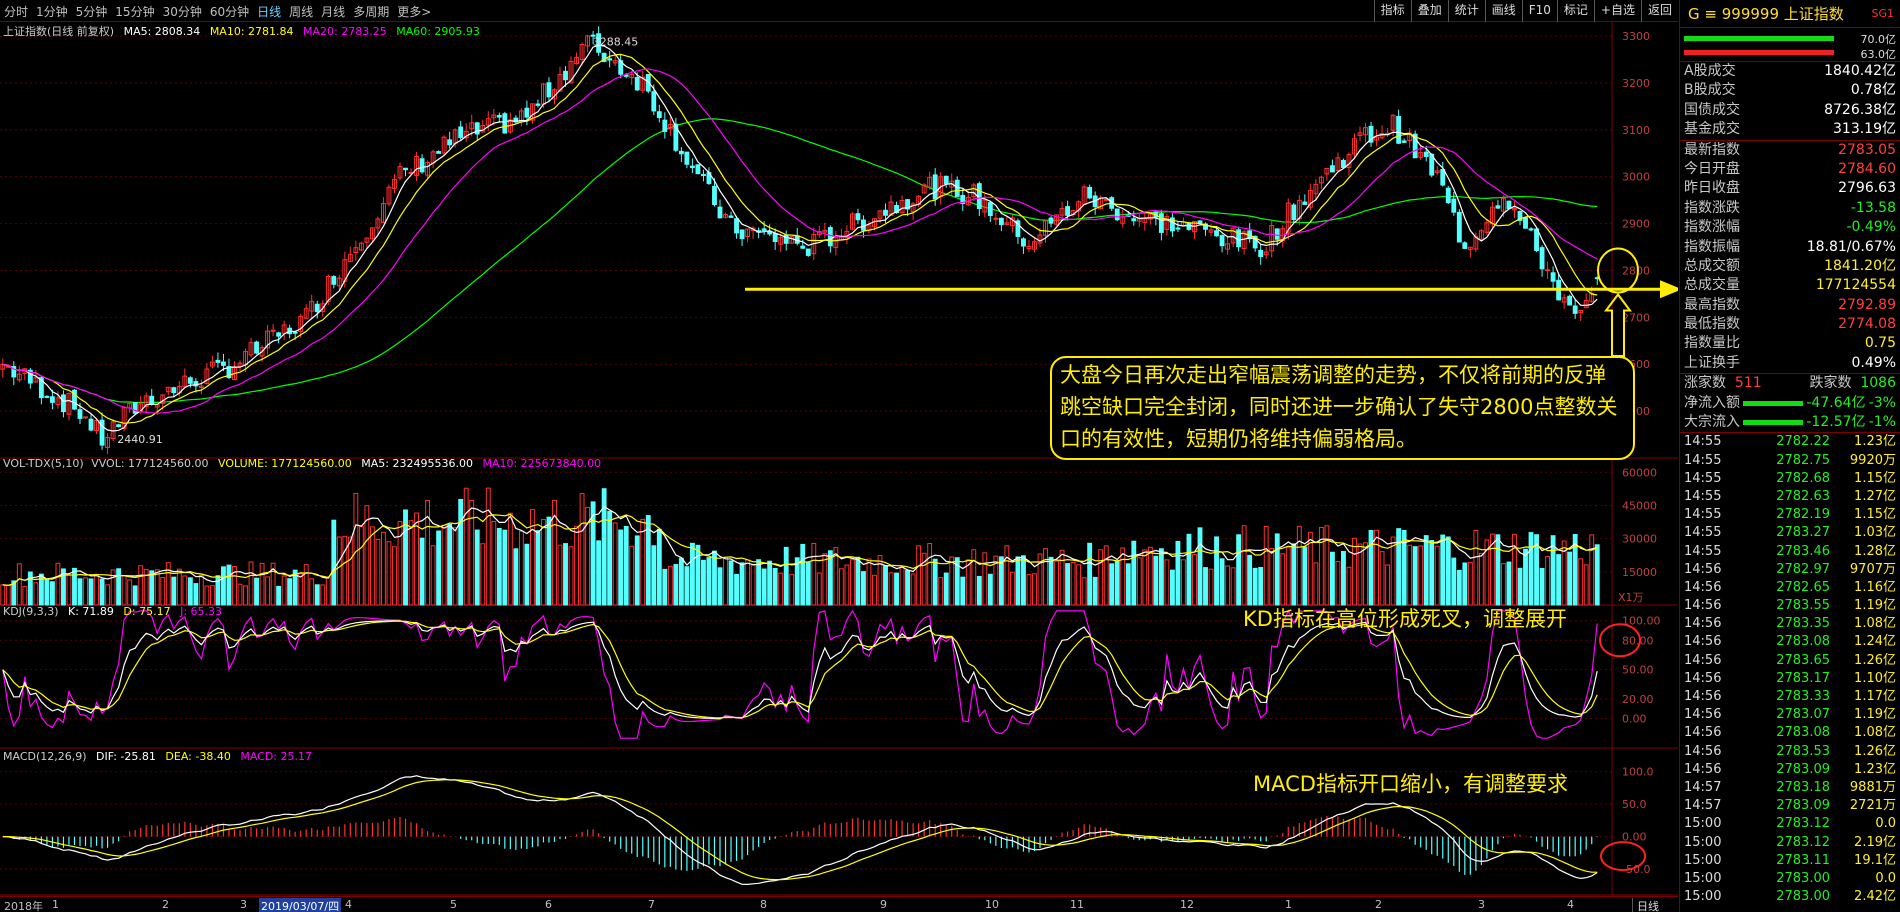  I want to click on tool-button: 标记, so click(1575, 11).